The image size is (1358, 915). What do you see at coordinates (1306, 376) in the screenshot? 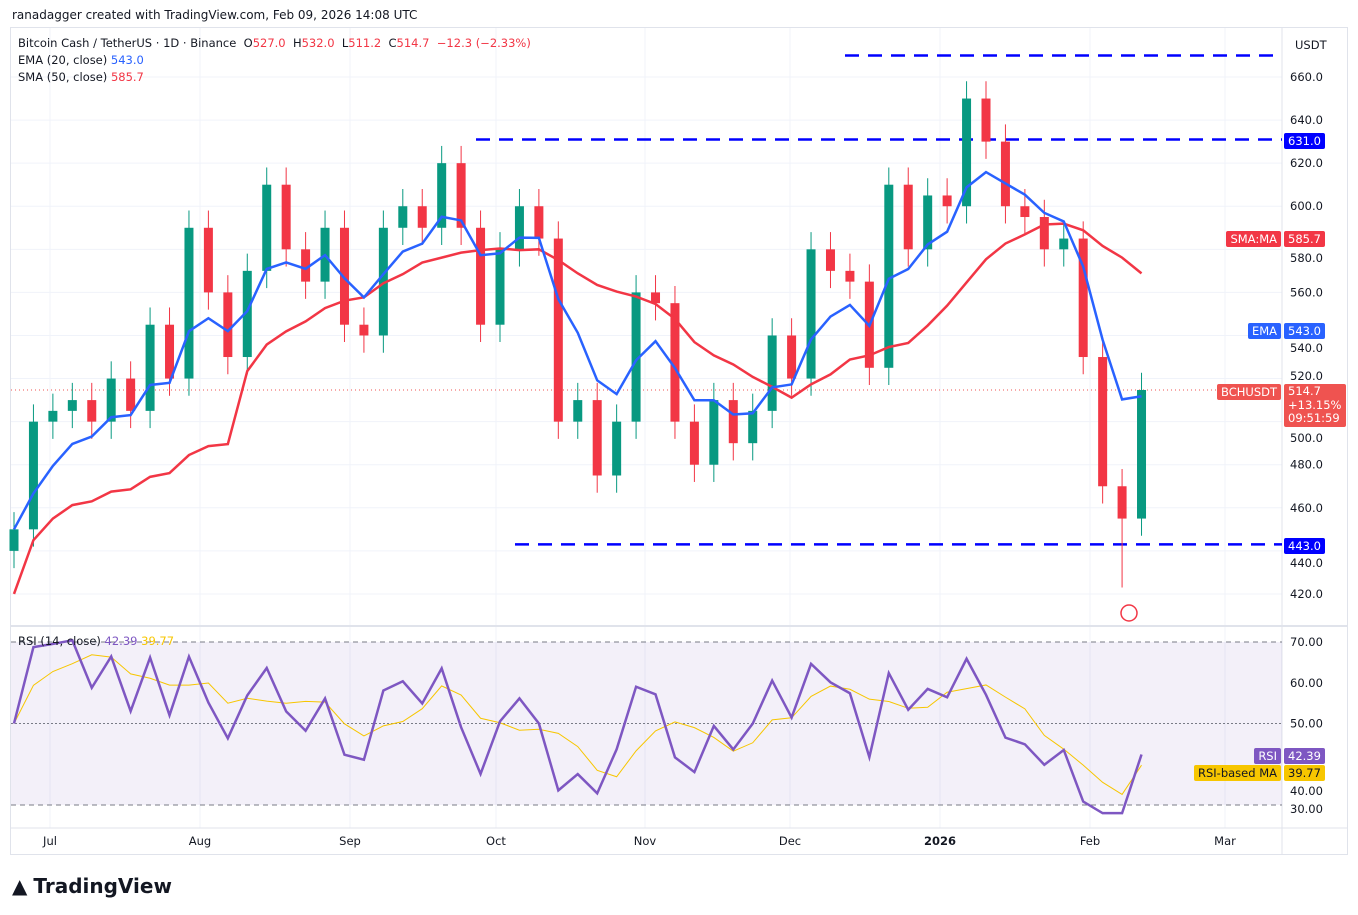
I see `price-tick-label: 520.0` at bounding box center [1306, 376].